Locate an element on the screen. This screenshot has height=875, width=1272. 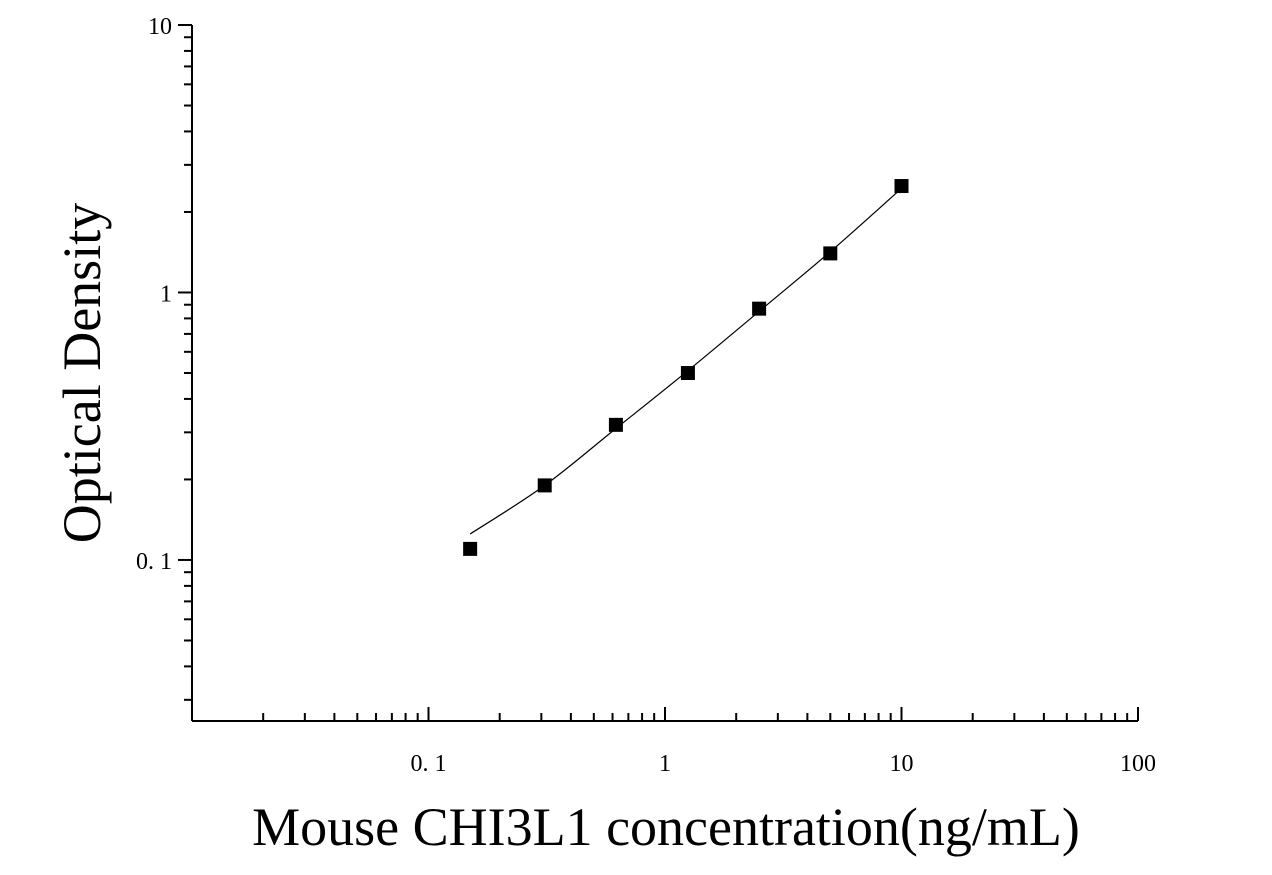
x-tick-label: 100 is located at coordinates (1138, 764).